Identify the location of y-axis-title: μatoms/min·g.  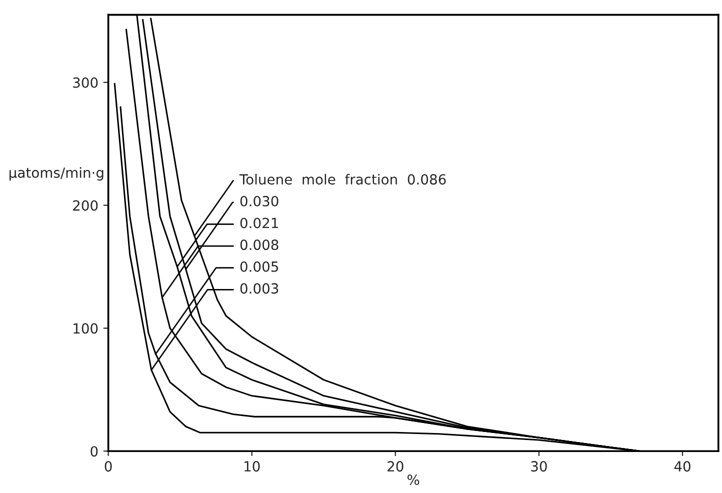
(57, 174).